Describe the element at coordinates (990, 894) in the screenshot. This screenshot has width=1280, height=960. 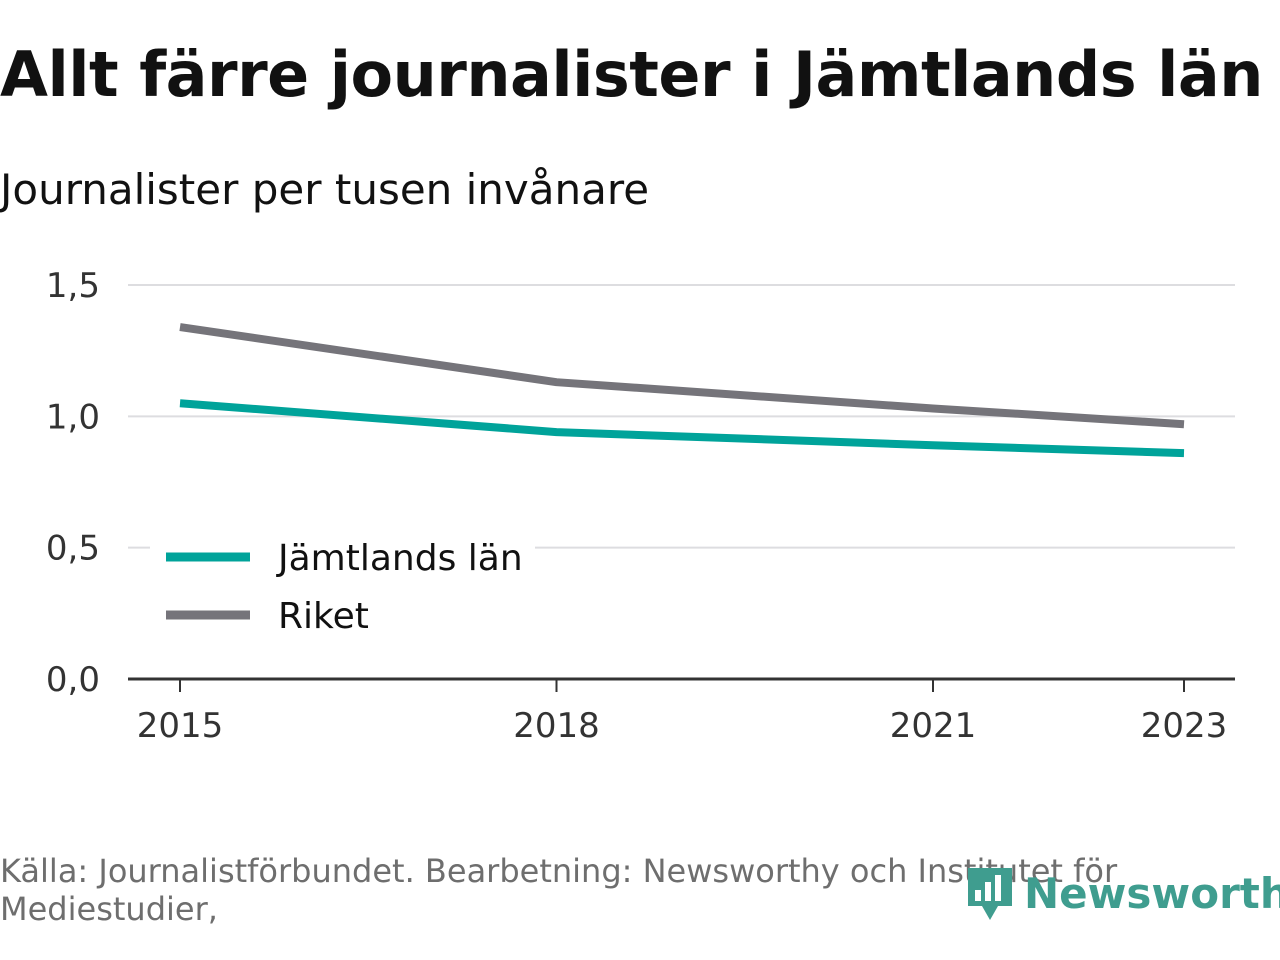
I see `newsworthy-logo-icon` at that location.